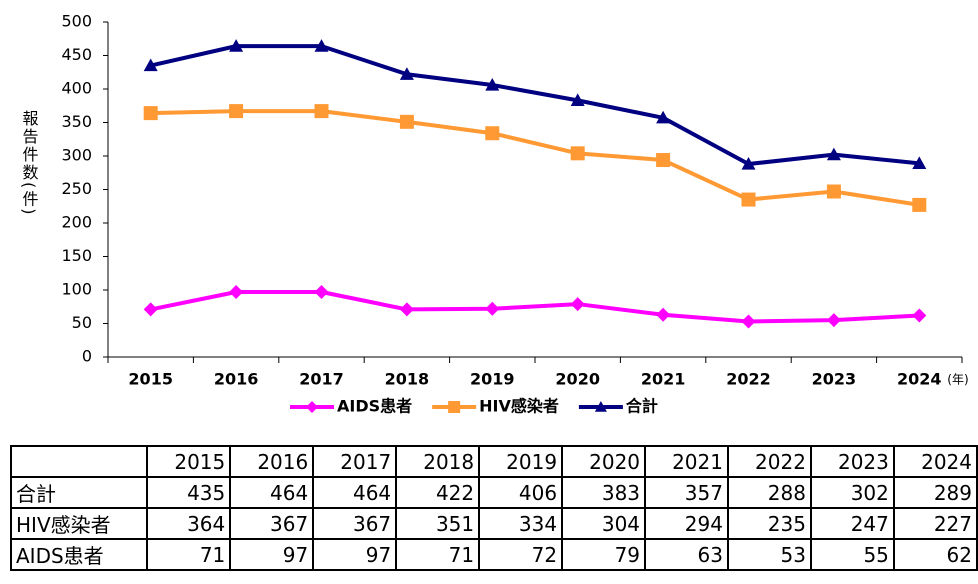 The width and height of the screenshot is (978, 584). Describe the element at coordinates (769, 492) in the screenshot. I see `table-cell: 288` at that location.